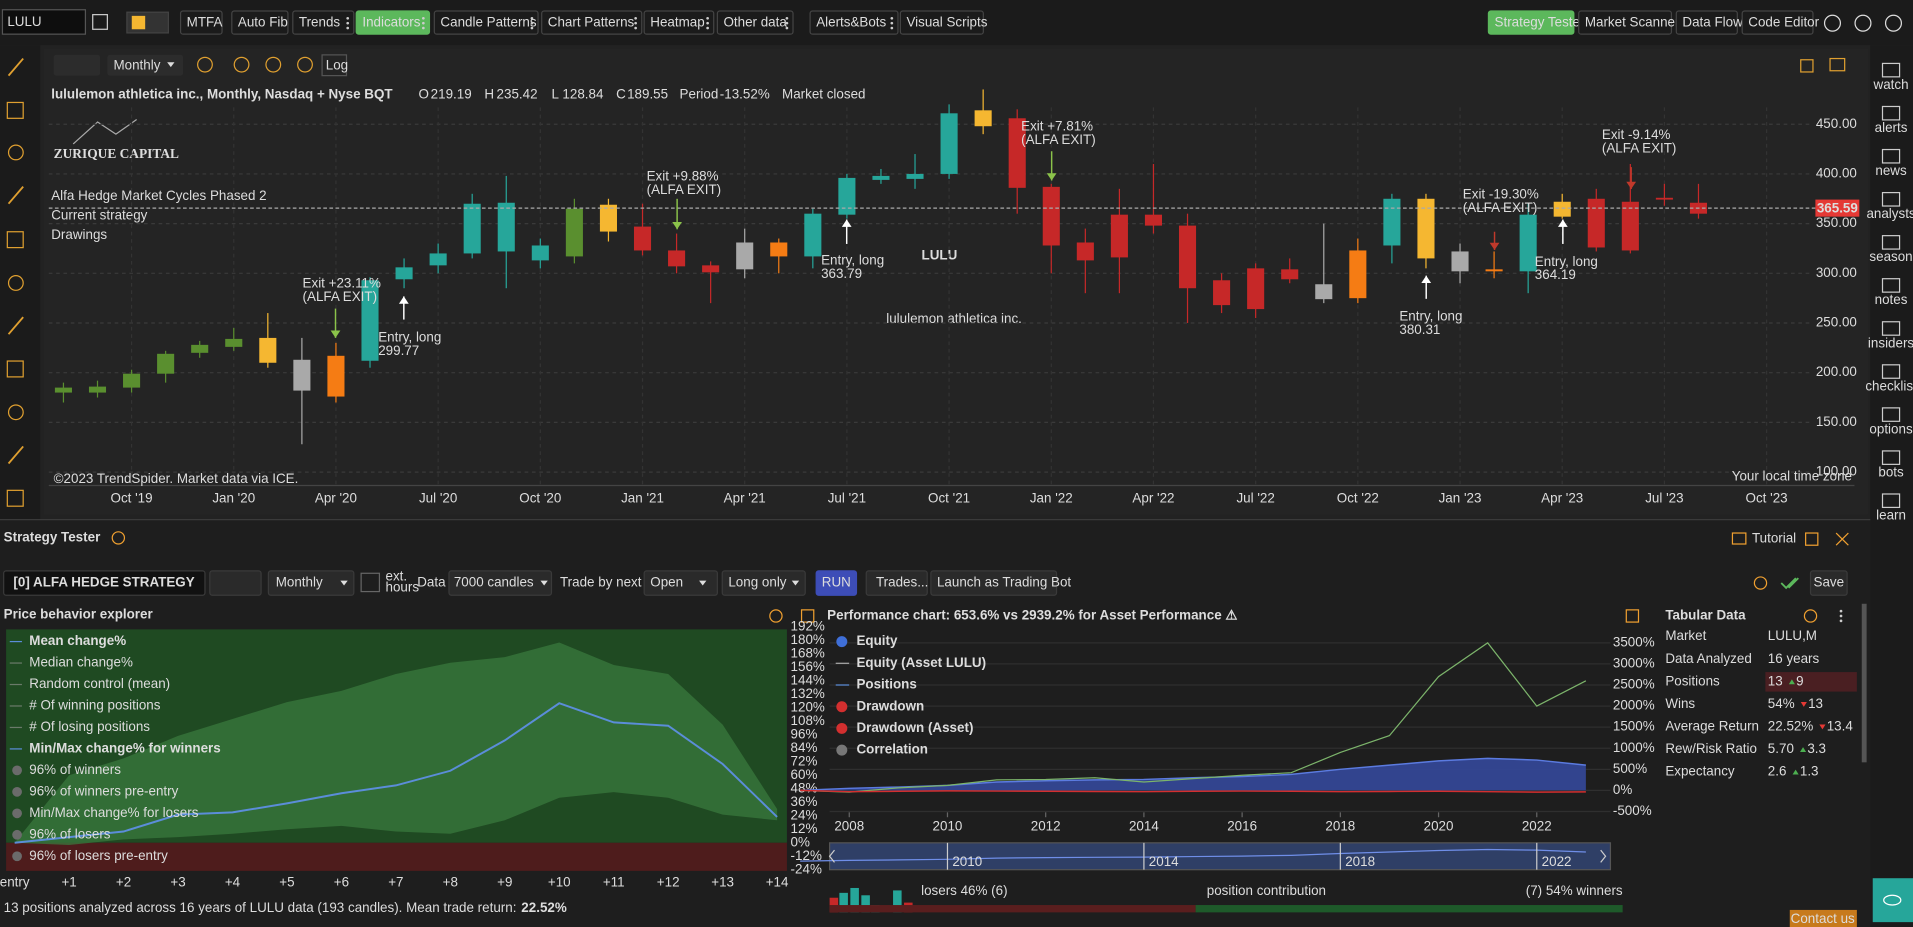  I want to click on left-toolbar, so click(20, 283).